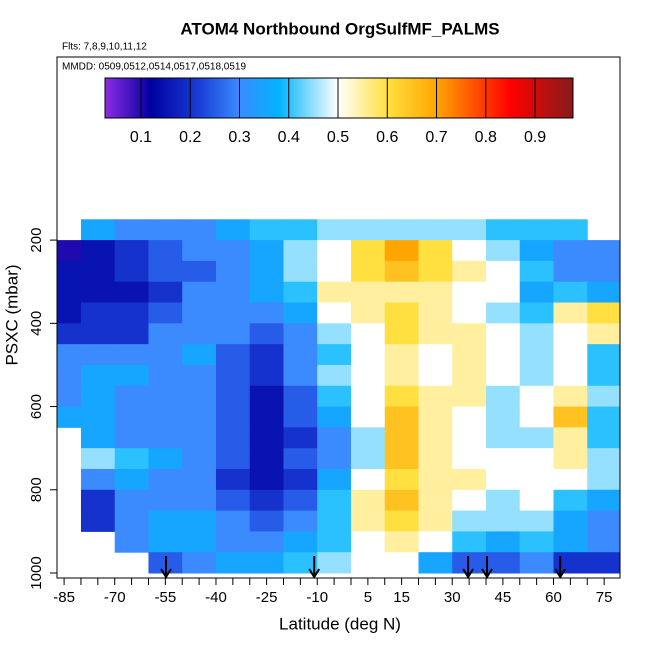 Image resolution: width=650 pixels, height=650 pixels. I want to click on x-tick-label: -70, so click(115, 597).